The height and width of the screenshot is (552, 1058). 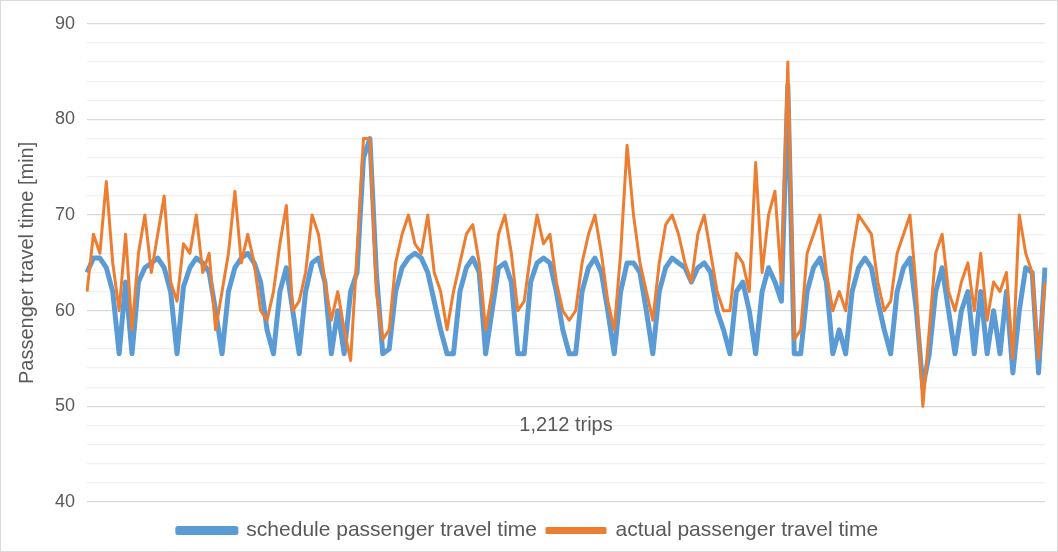 I want to click on y-tick-label: 90, so click(x=65, y=22).